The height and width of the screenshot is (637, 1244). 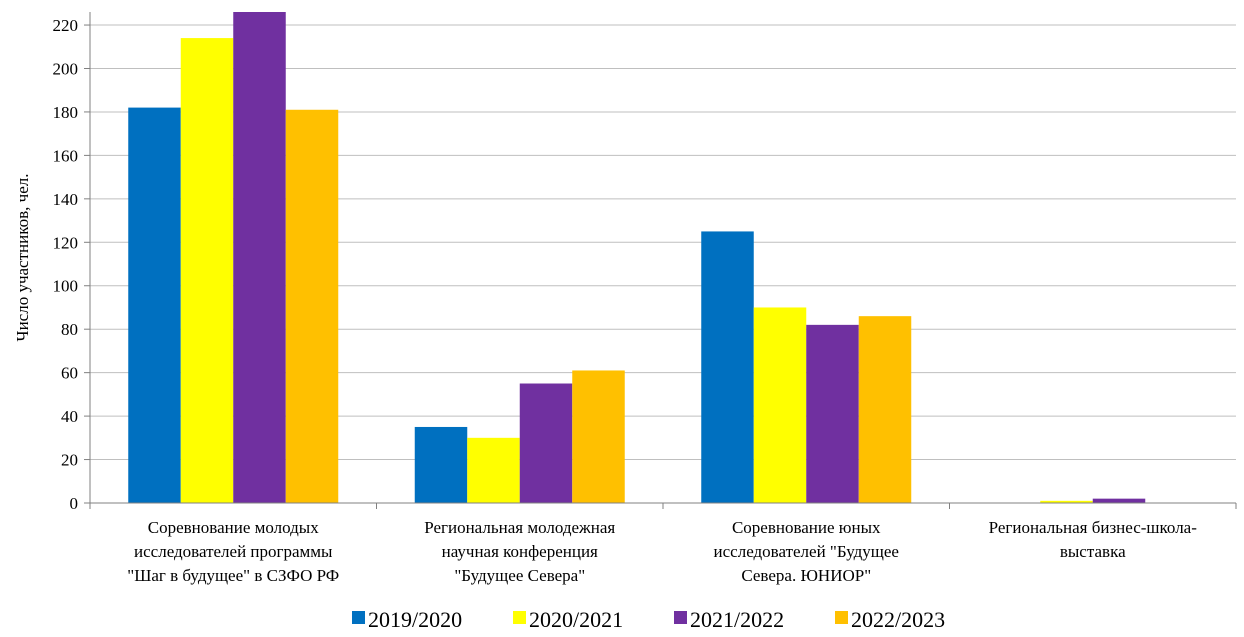 I want to click on y-tick-label: 200, so click(x=66, y=68).